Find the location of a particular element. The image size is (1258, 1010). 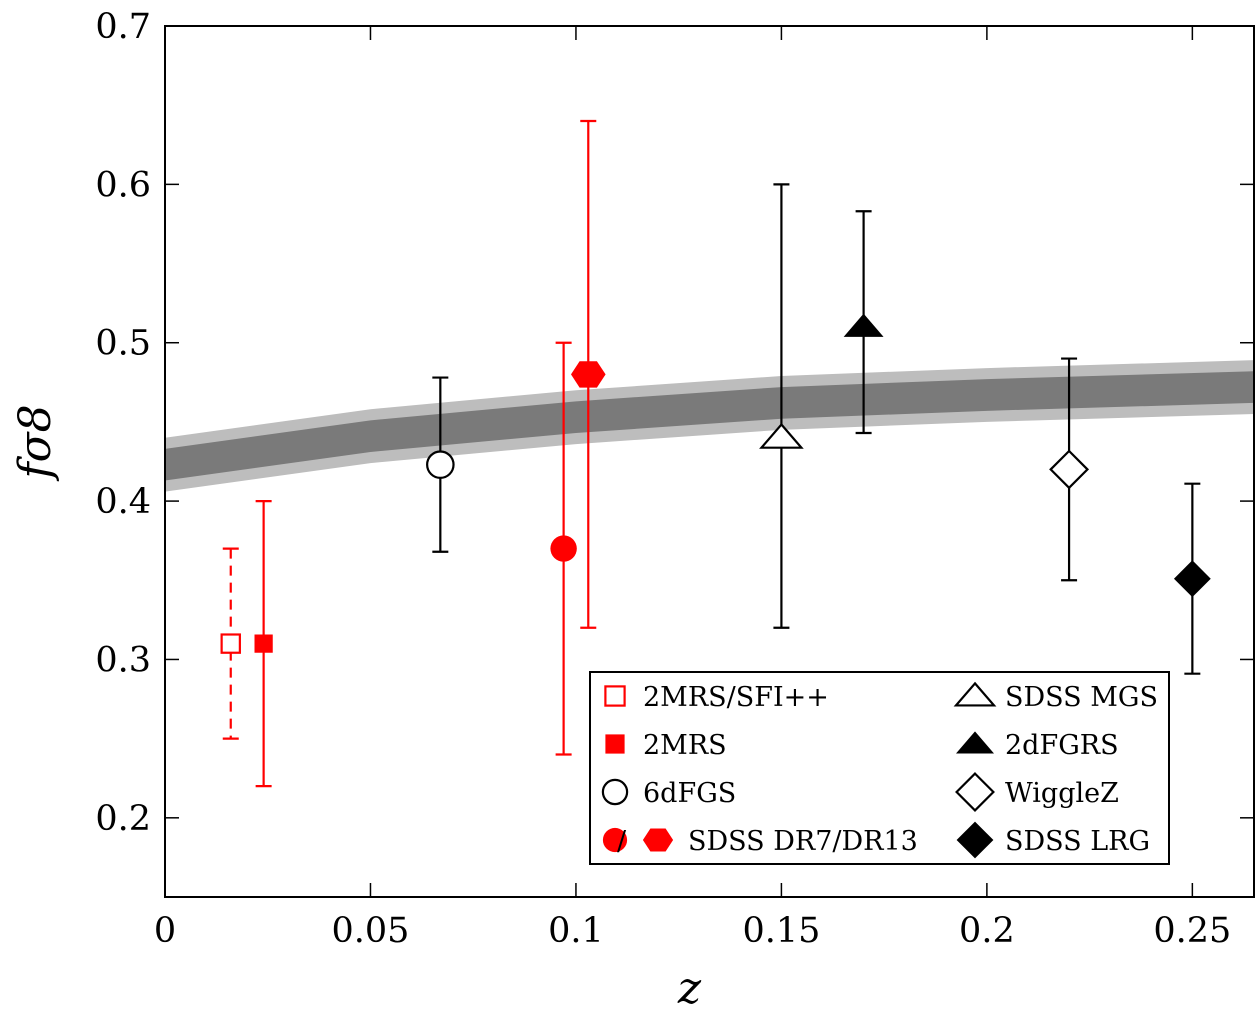

legend-entry: WiggleZ is located at coordinates (1037, 792).